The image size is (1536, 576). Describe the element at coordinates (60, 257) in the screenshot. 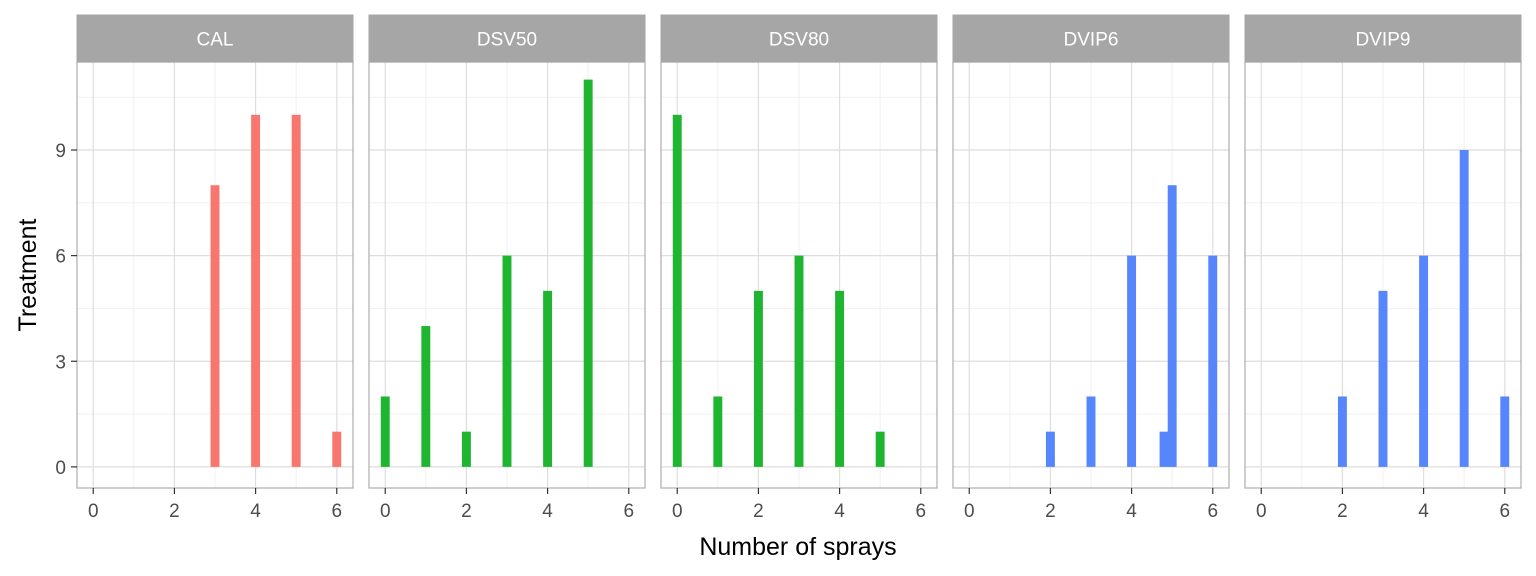

I see `y-tick-label: 6` at that location.